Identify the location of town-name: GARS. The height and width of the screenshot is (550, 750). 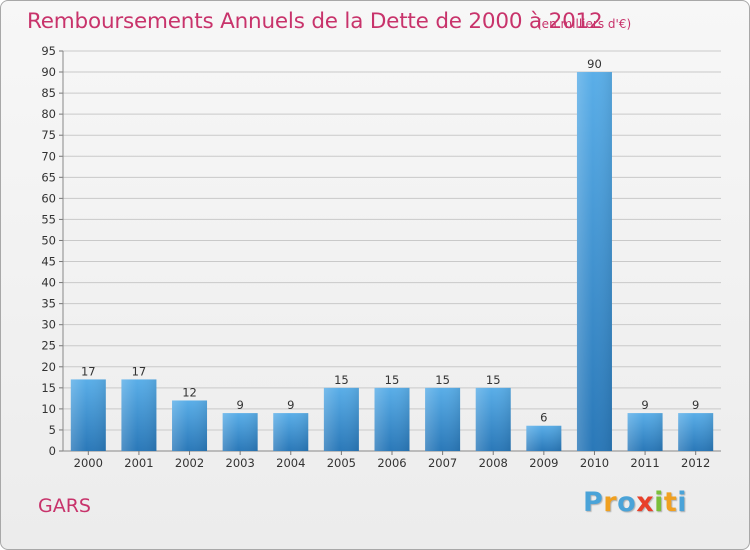
(64, 506).